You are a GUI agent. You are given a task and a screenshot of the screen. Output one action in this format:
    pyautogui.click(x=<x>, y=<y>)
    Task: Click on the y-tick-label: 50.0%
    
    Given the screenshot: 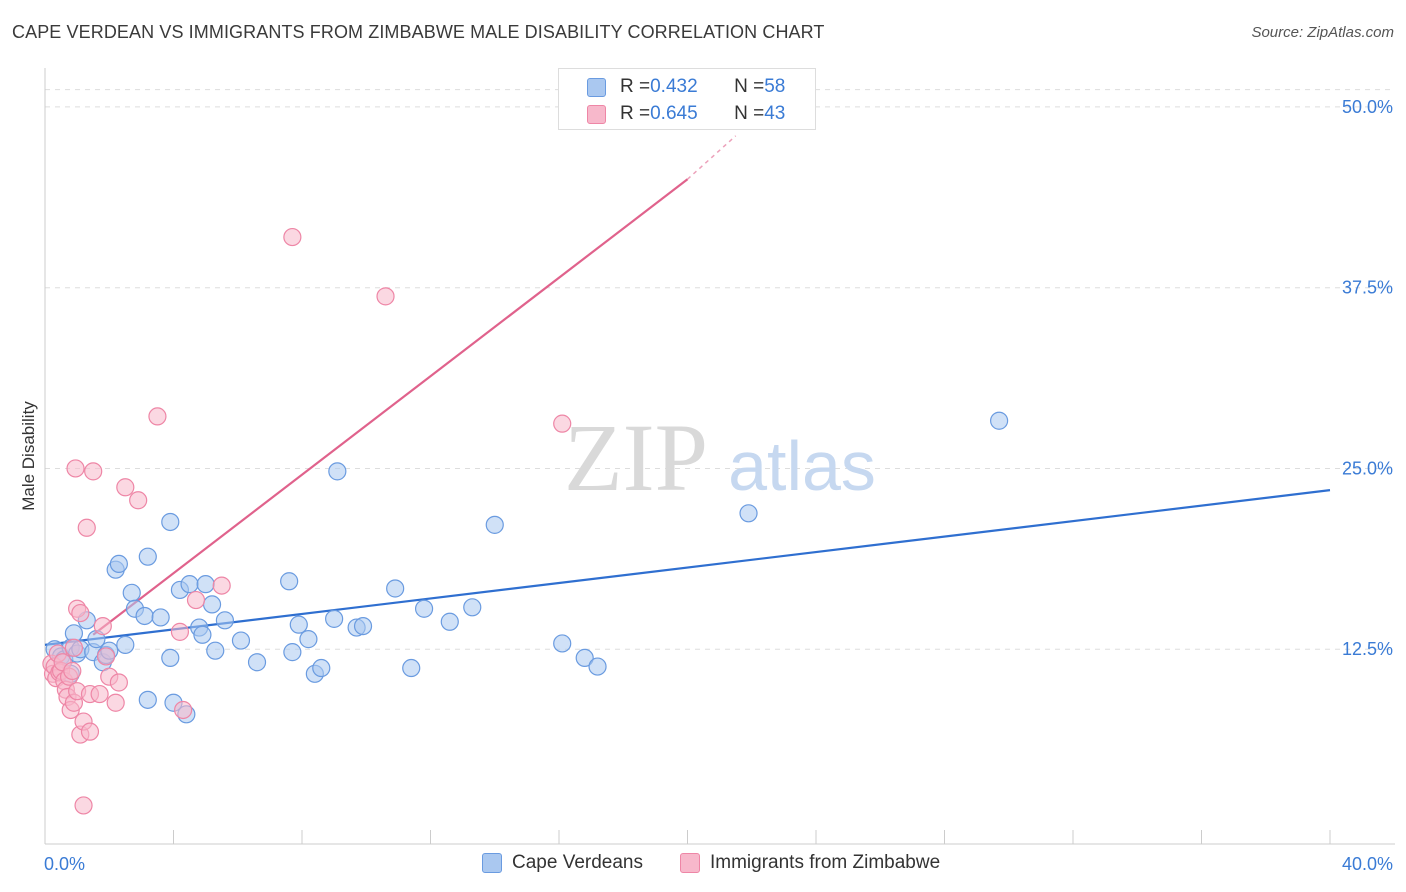 What is the action you would take?
    pyautogui.click(x=1367, y=107)
    